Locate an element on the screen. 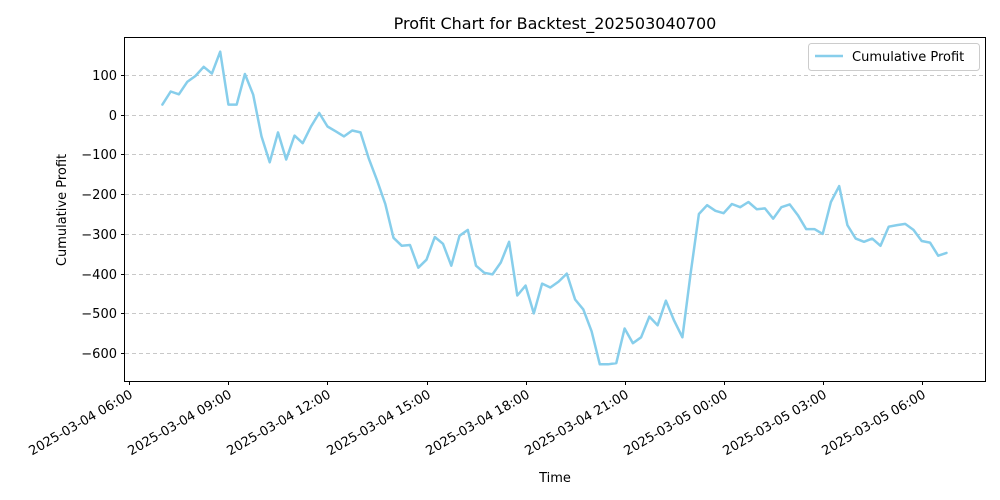 The image size is (1000, 500). legend: Cumulative Profit is located at coordinates (894, 57).